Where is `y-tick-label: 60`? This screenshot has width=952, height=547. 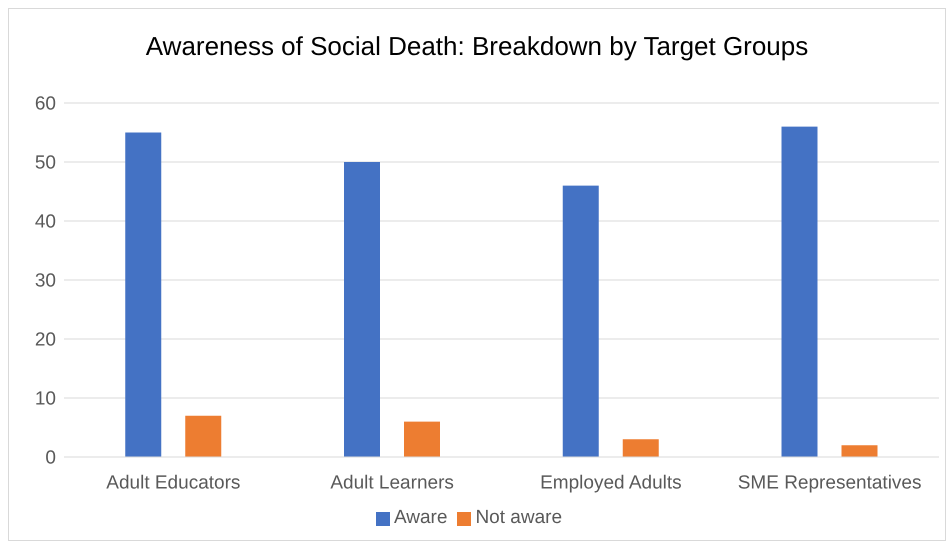
y-tick-label: 60 is located at coordinates (45, 104).